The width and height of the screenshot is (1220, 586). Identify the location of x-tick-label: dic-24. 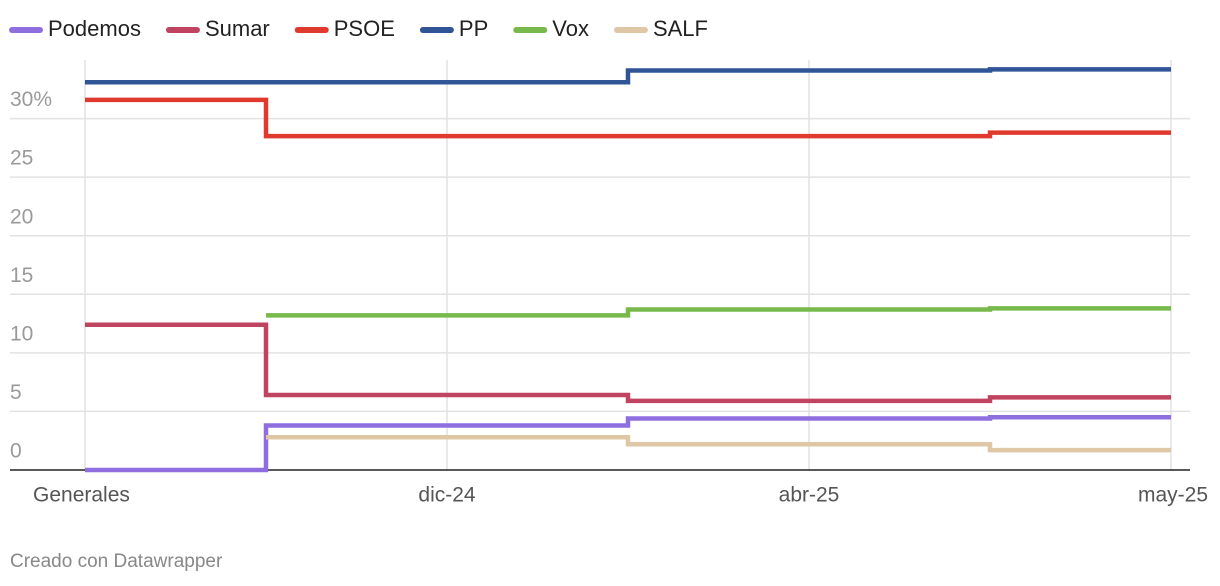
(447, 495).